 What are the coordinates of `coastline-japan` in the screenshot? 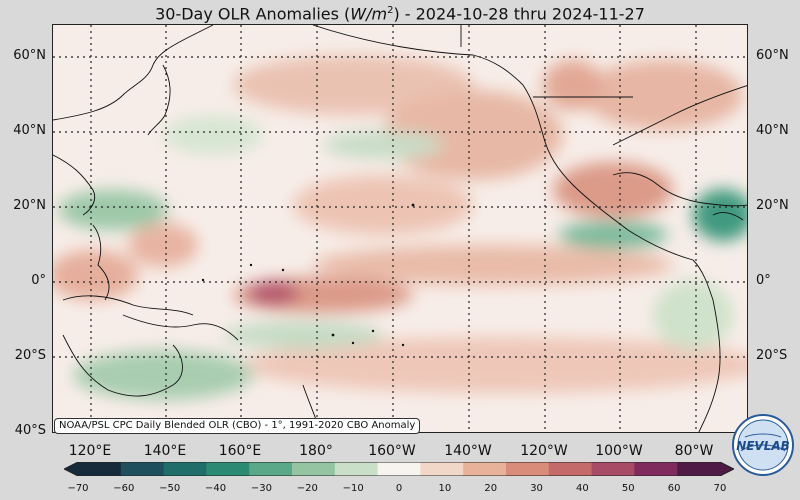 It's located at (159, 100).